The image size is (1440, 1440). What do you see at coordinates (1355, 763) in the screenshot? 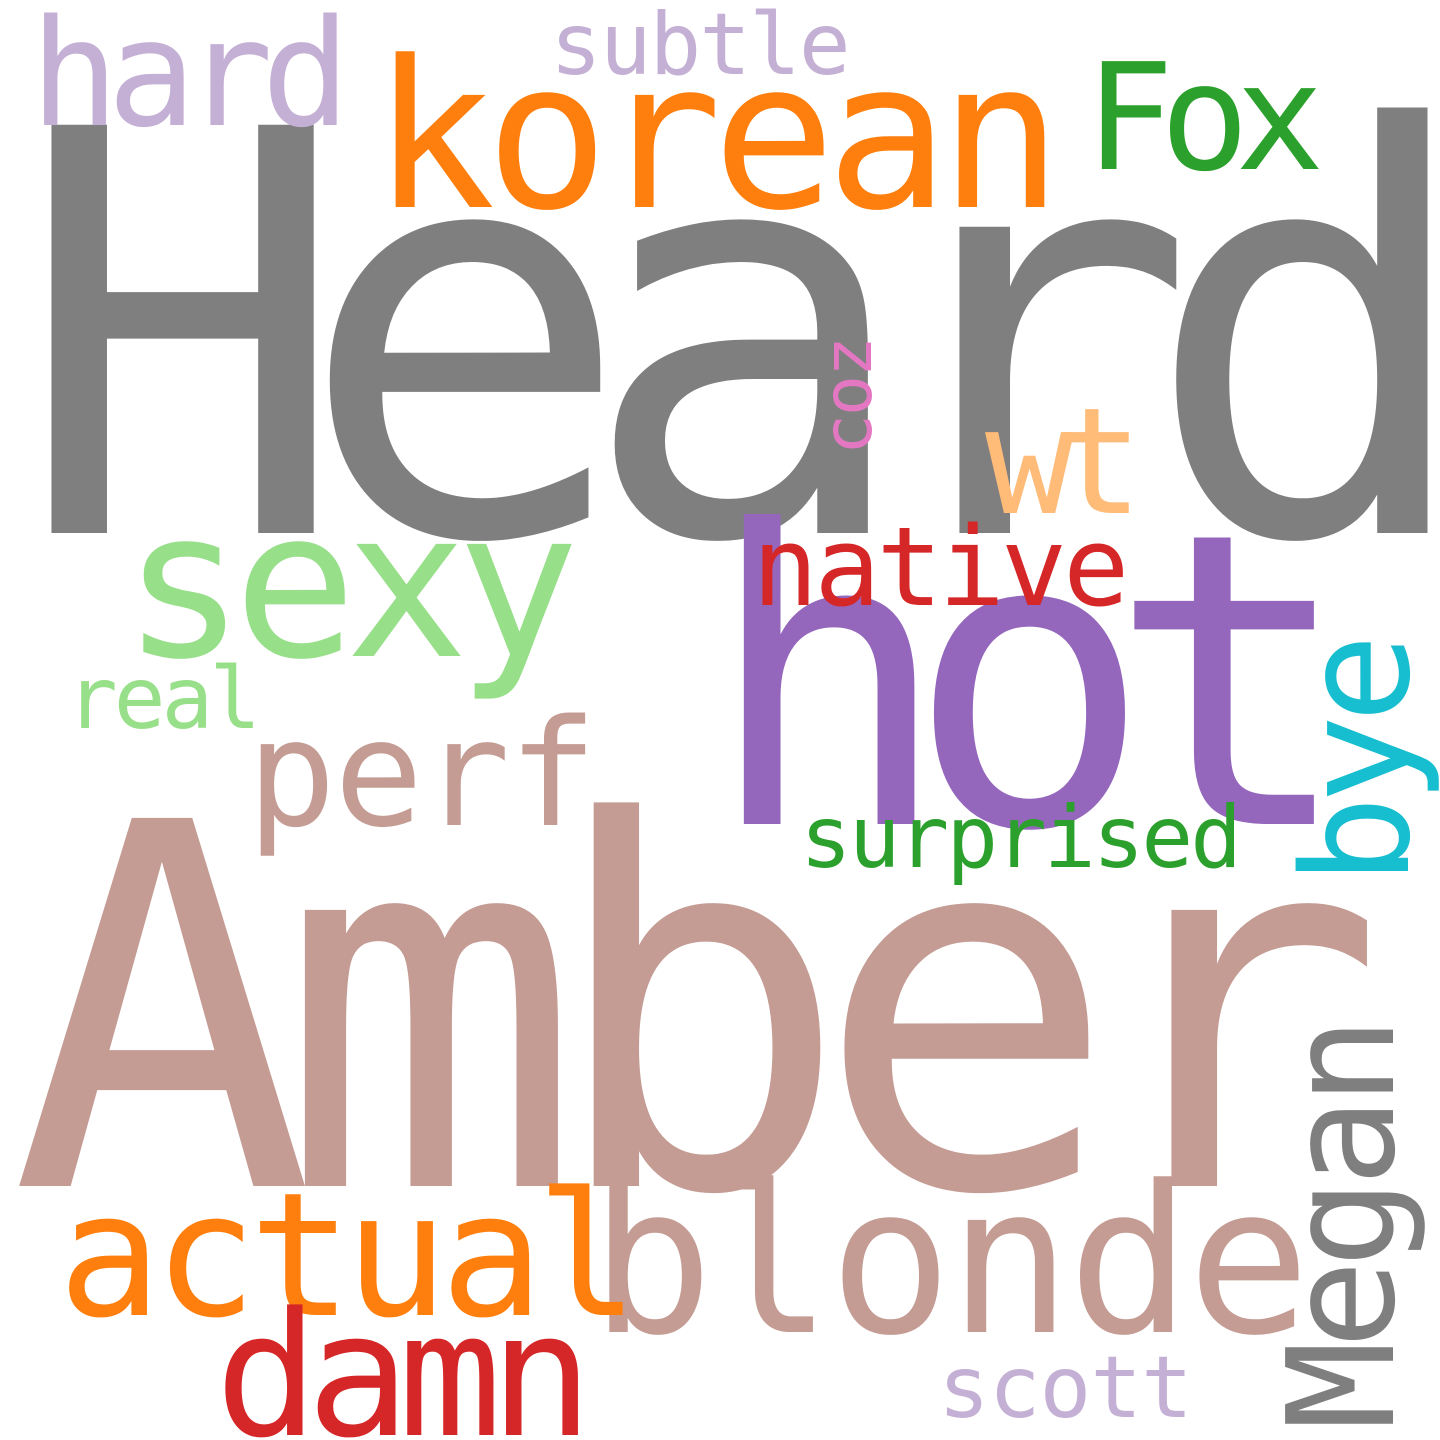
I see `word-bye: bye` at bounding box center [1355, 763].